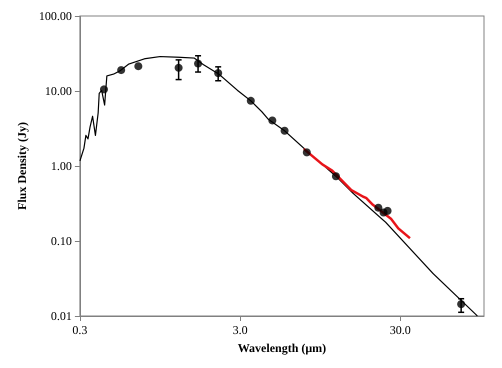 This screenshot has height=368, width=502. I want to click on x-tick-label: 30.0, so click(400, 330).